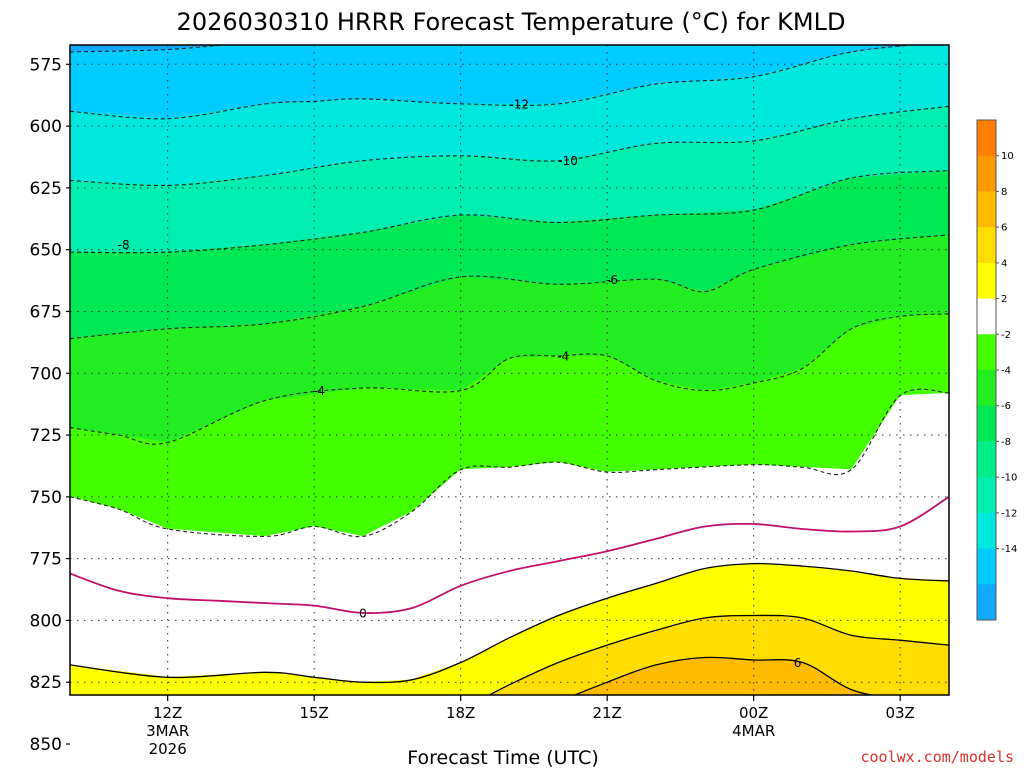 This screenshot has width=1024, height=768. What do you see at coordinates (46, 436) in the screenshot?
I see `y-tick-label: 725` at bounding box center [46, 436].